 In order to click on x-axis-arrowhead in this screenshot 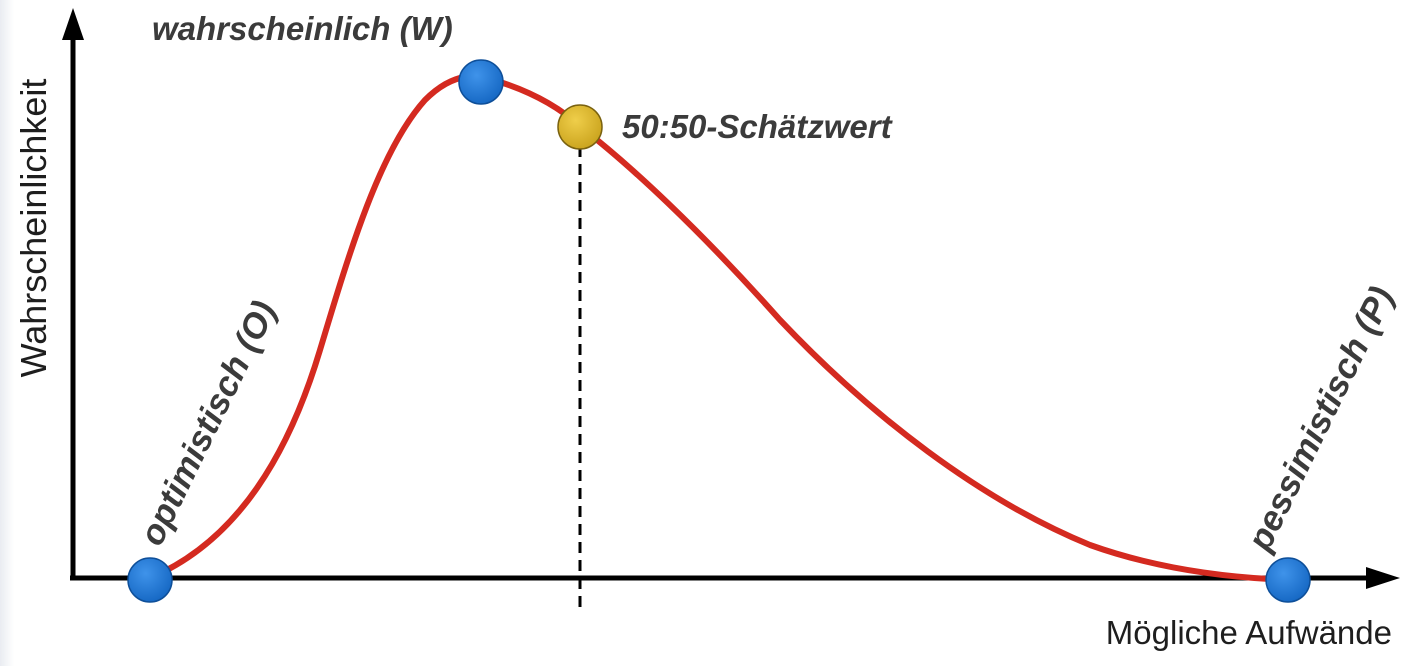, I will do `click(1383, 578)`.